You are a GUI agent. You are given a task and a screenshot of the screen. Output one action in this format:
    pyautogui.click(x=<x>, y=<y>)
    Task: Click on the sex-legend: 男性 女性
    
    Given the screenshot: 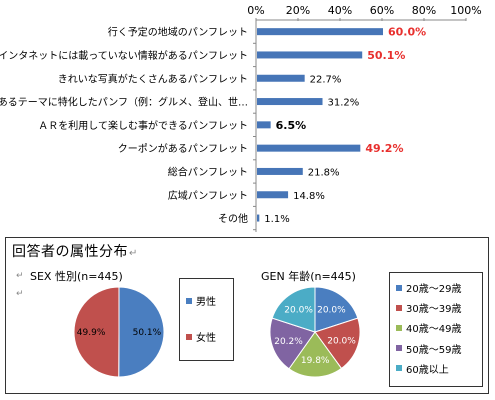 What is the action you would take?
    pyautogui.click(x=206, y=319)
    